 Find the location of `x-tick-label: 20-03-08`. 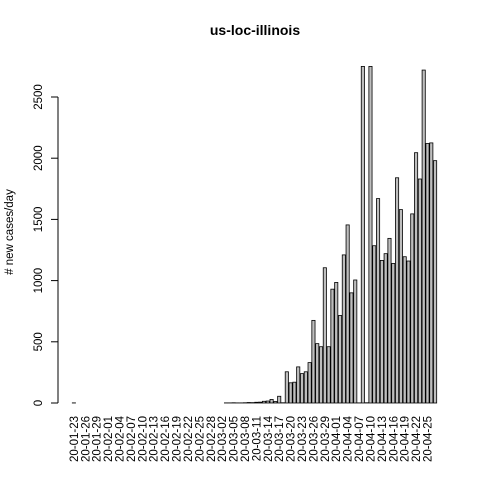

x-tick-label: 20-03-08 is located at coordinates (246, 439).